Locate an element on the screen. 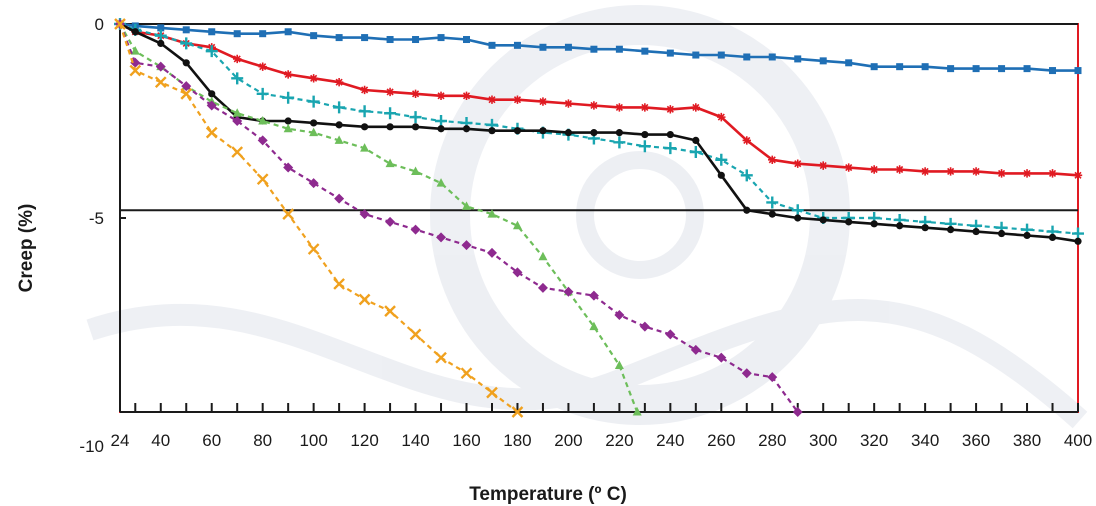  y-axis-title: Creep (%) is located at coordinates (26, 248).